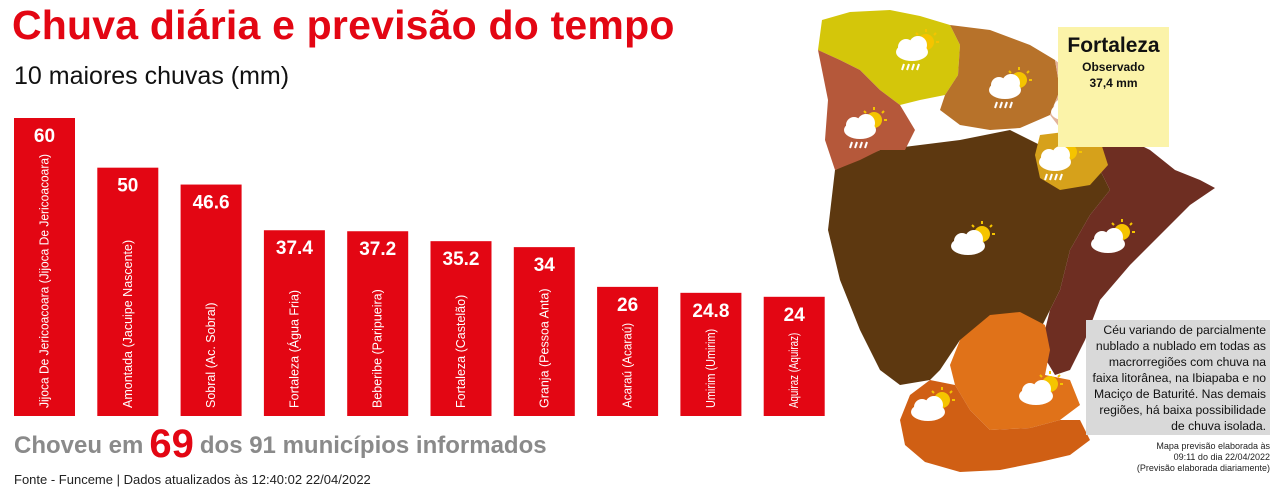 This screenshot has height=495, width=1280. I want to click on bar-value-label: 50, so click(127, 186).